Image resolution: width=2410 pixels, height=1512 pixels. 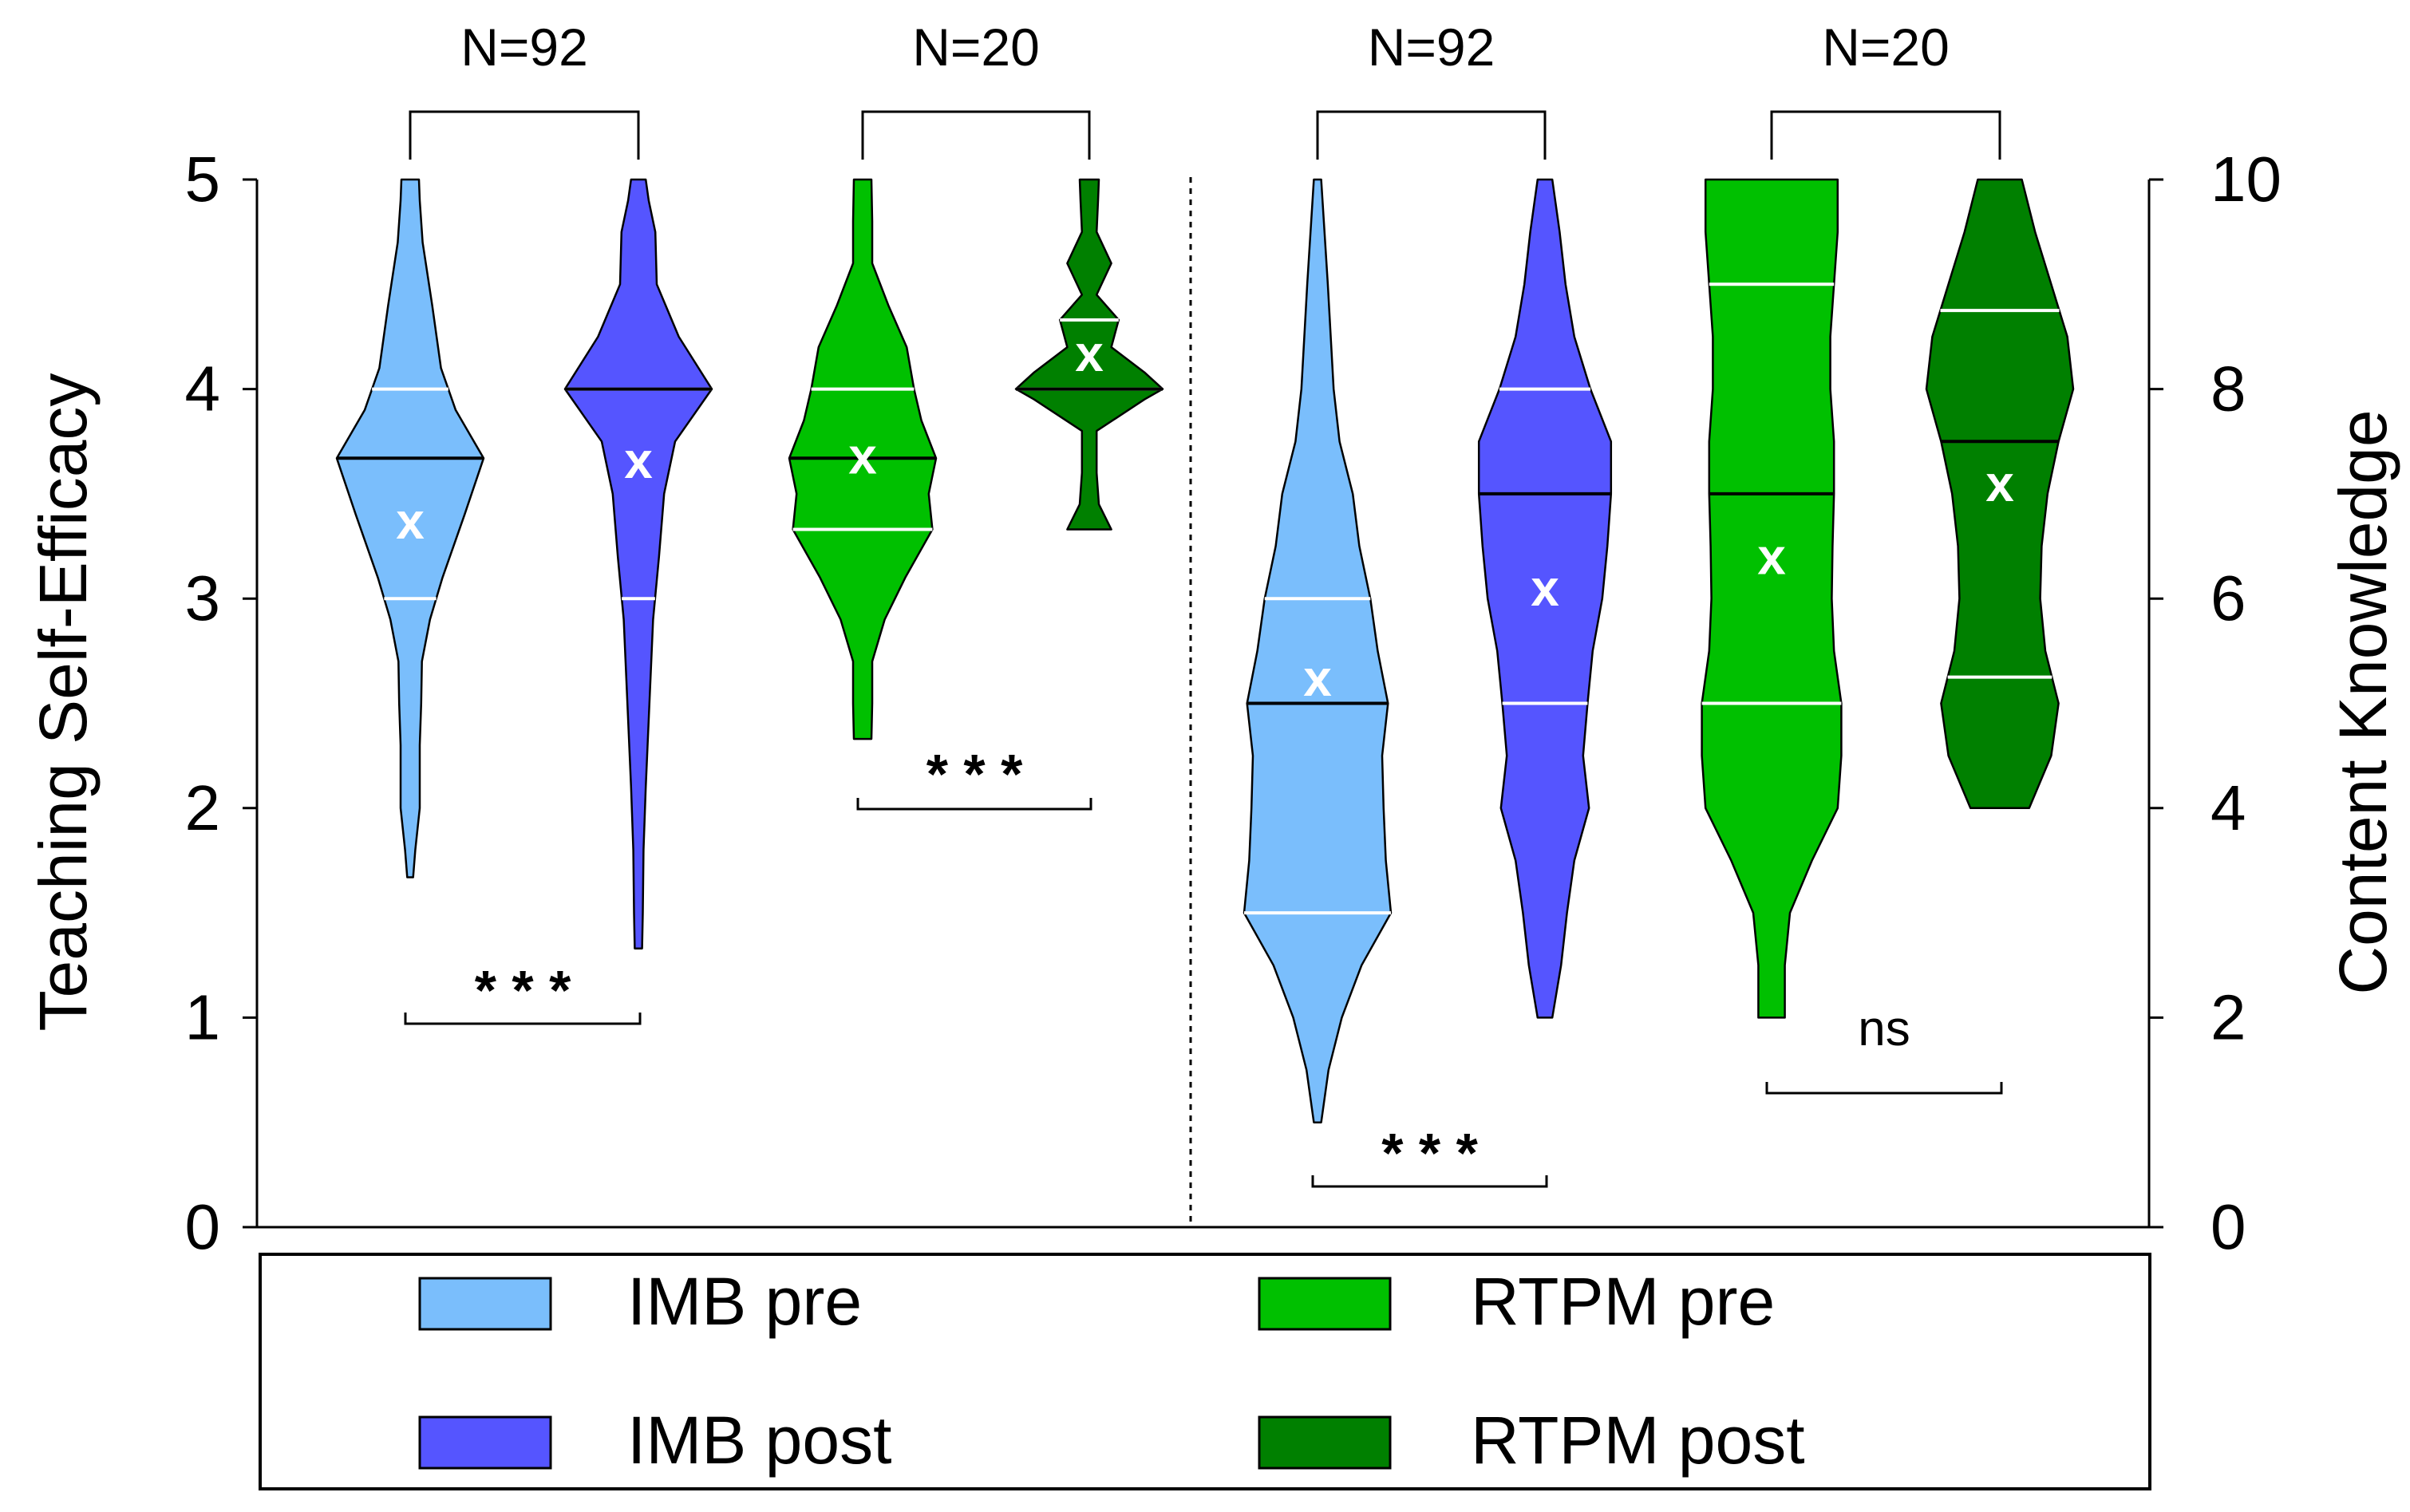 I want to click on left-axis-ticks: 0 1 2 3 4 5, so click(x=221, y=703).